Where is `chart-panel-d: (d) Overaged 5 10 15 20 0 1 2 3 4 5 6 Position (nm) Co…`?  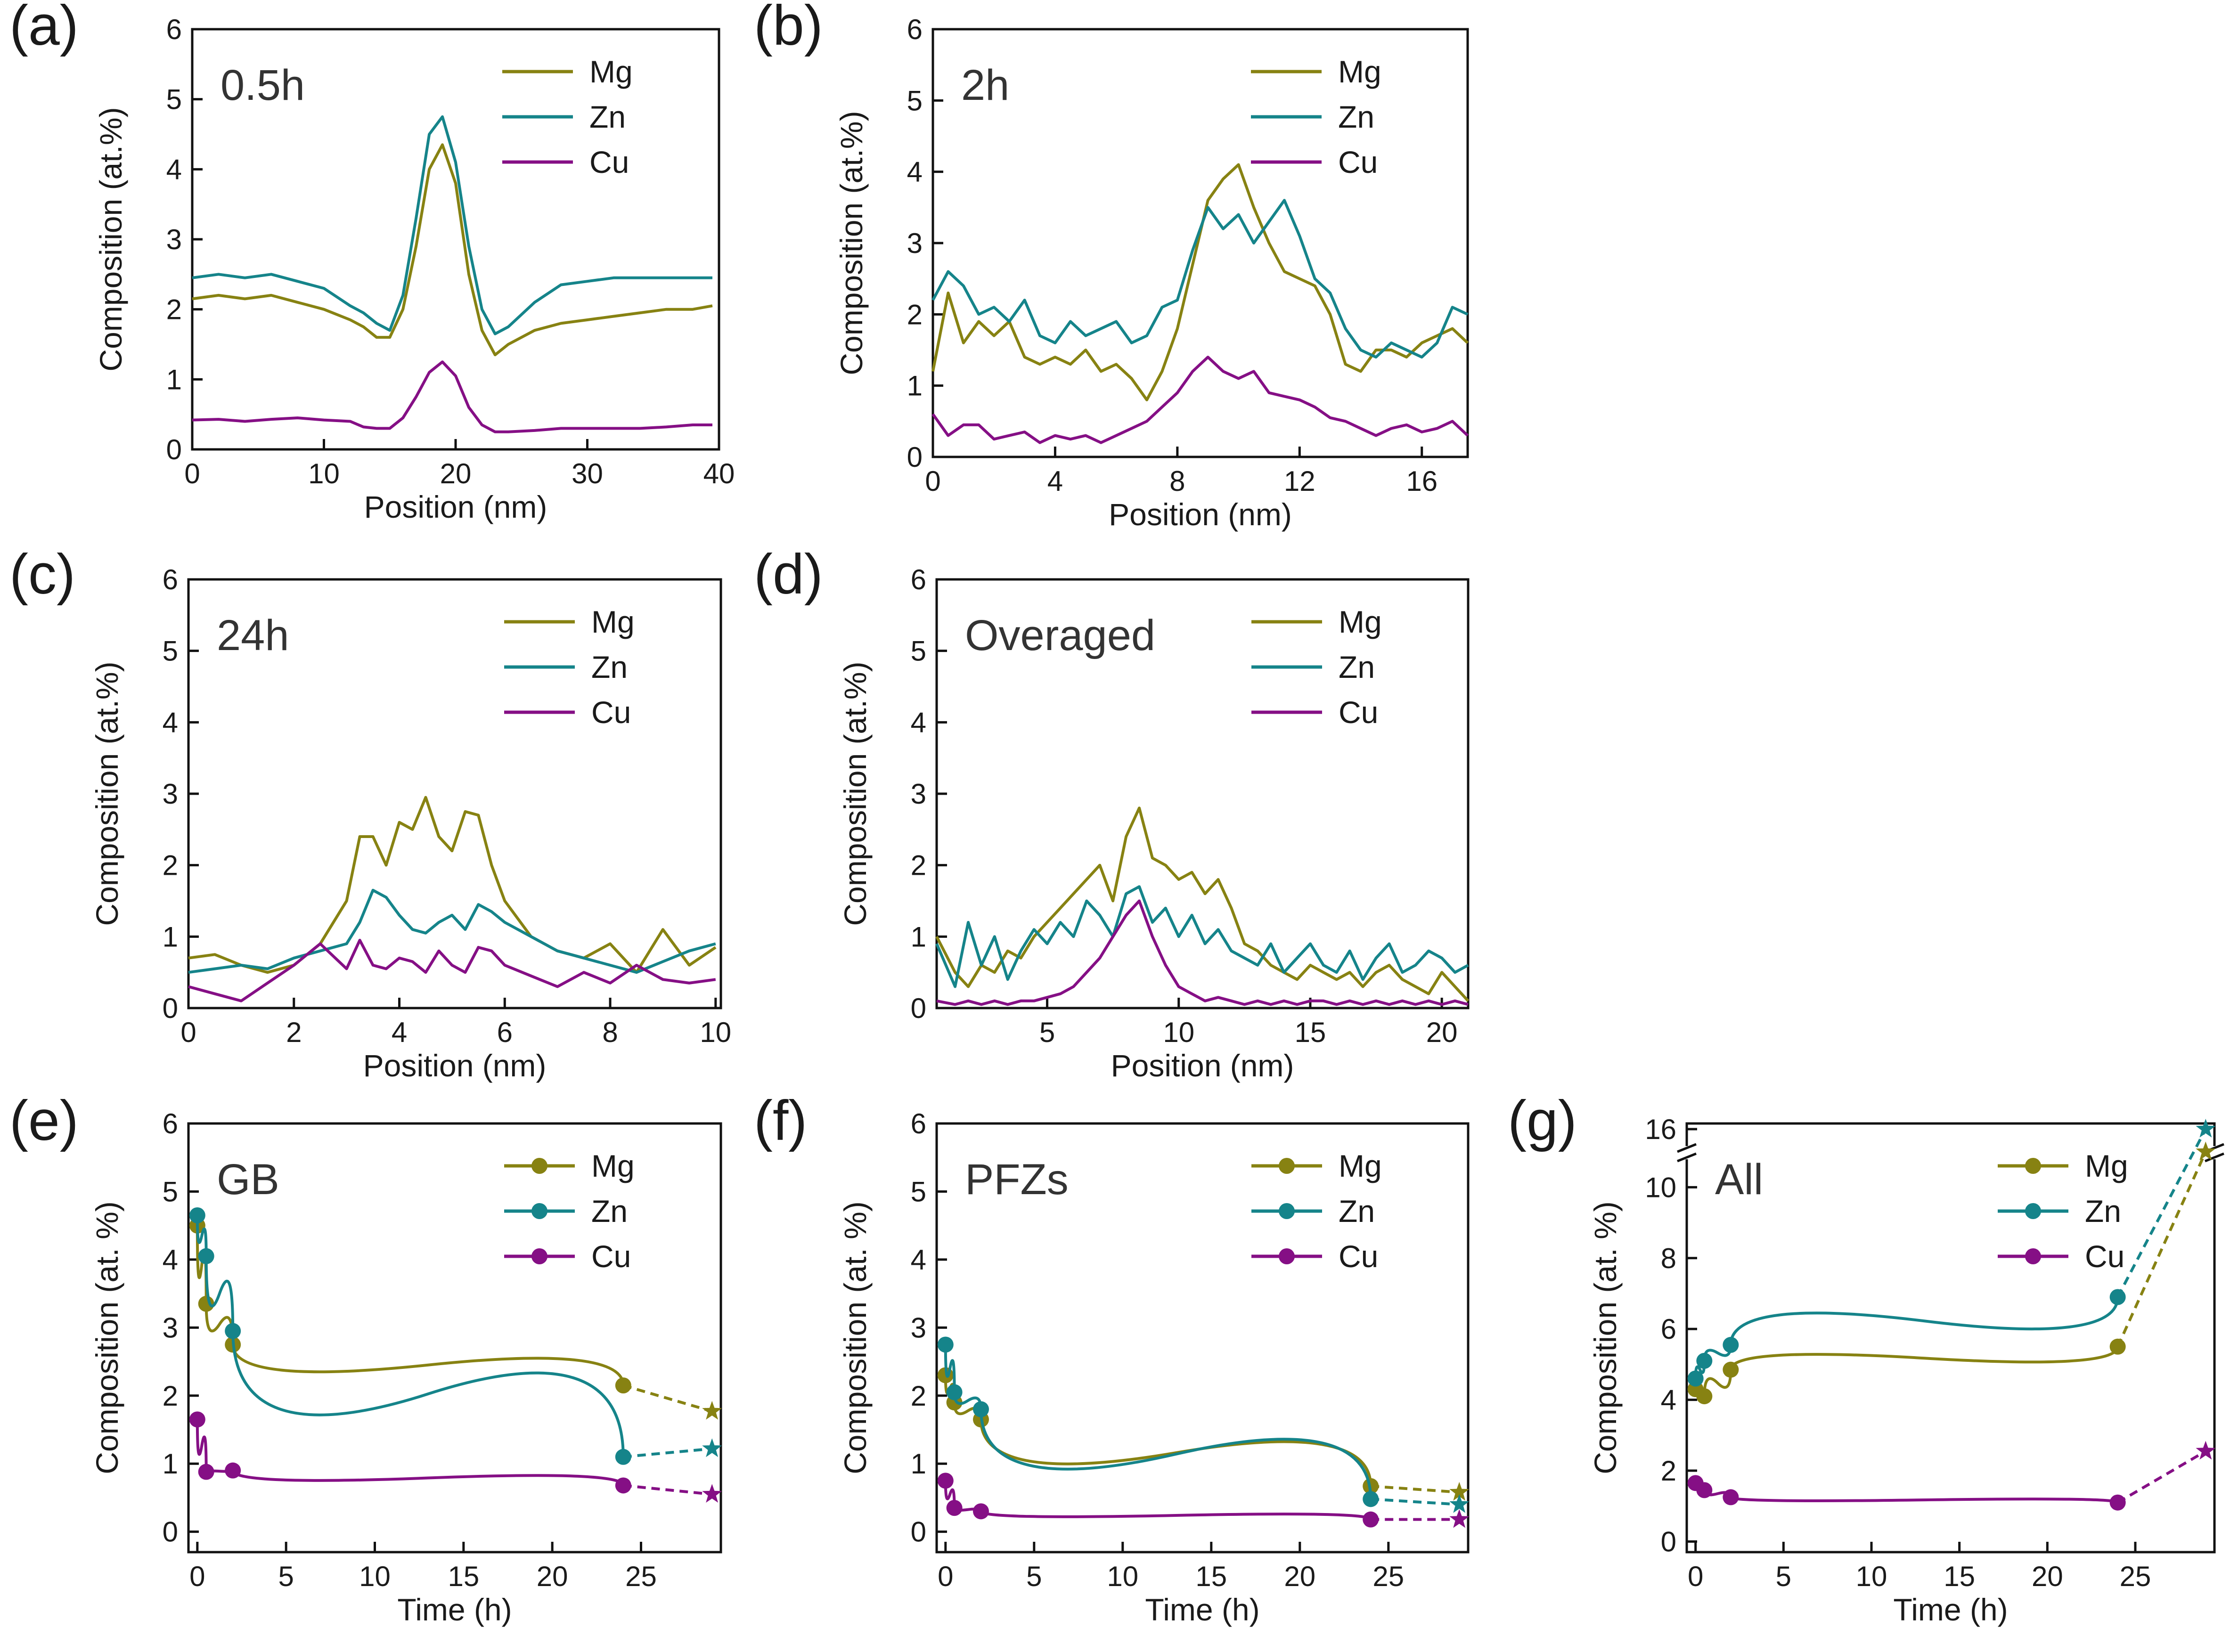
chart-panel-d: (d) Overaged 5 10 15 20 0 1 2 3 4 5 6 Position (nm) Co… is located at coordinates (1112, 813).